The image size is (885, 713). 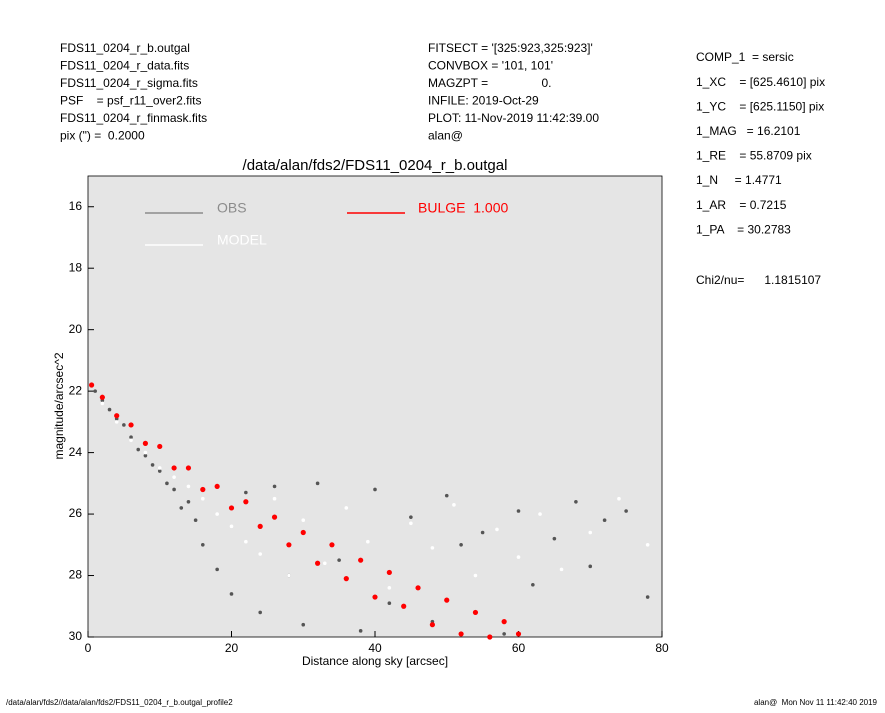 What do you see at coordinates (375, 648) in the screenshot?
I see `x-tick-label: 40` at bounding box center [375, 648].